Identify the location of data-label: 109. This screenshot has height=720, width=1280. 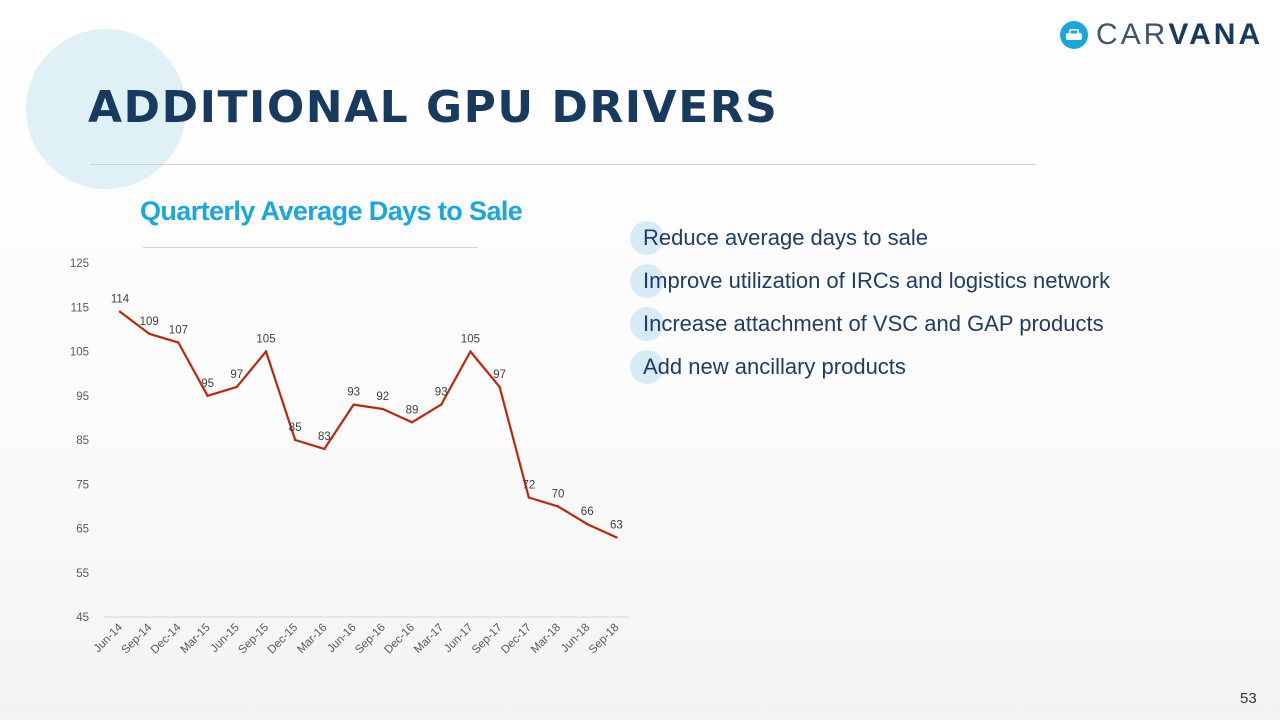
(149, 322).